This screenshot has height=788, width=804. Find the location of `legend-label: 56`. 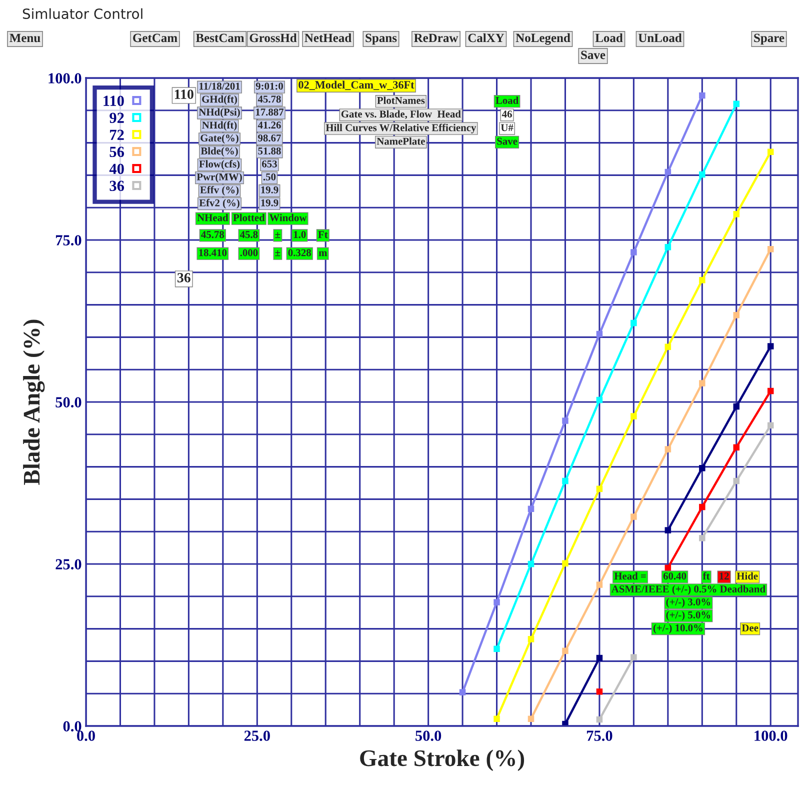

legend-label: 56 is located at coordinates (117, 152).